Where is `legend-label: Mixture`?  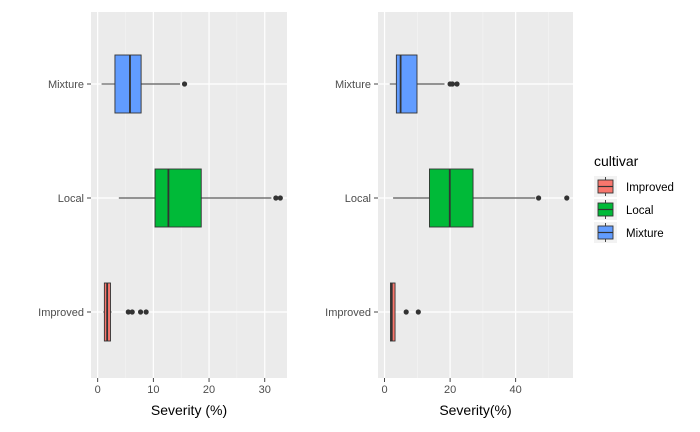 legend-label: Mixture is located at coordinates (645, 234).